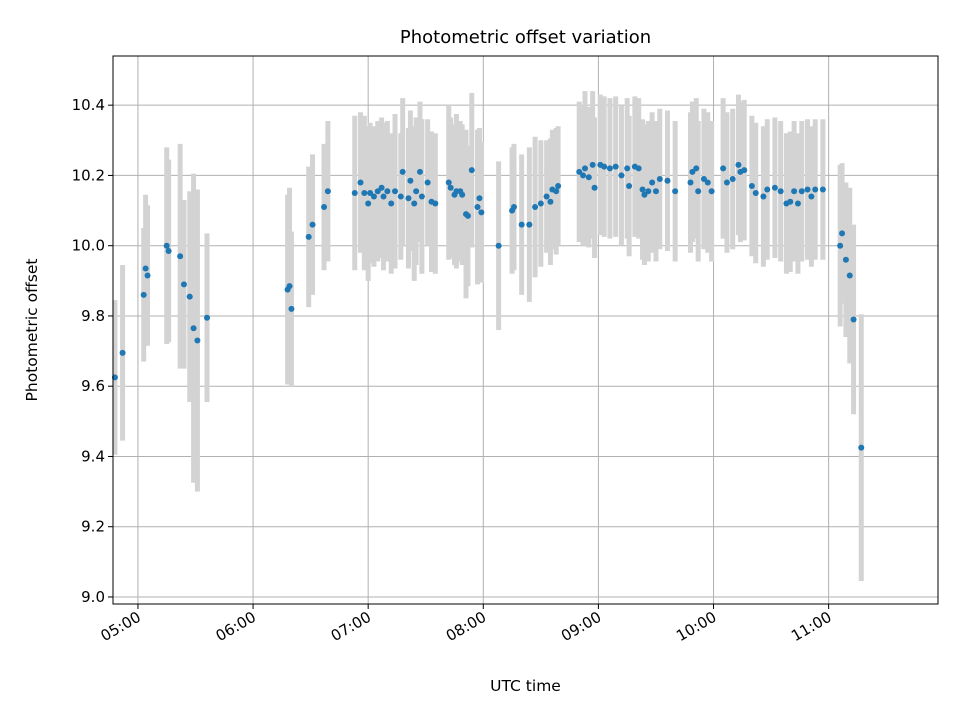 The width and height of the screenshot is (960, 720). Describe the element at coordinates (696, 626) in the screenshot. I see `x-tick-label: 10:00` at that location.